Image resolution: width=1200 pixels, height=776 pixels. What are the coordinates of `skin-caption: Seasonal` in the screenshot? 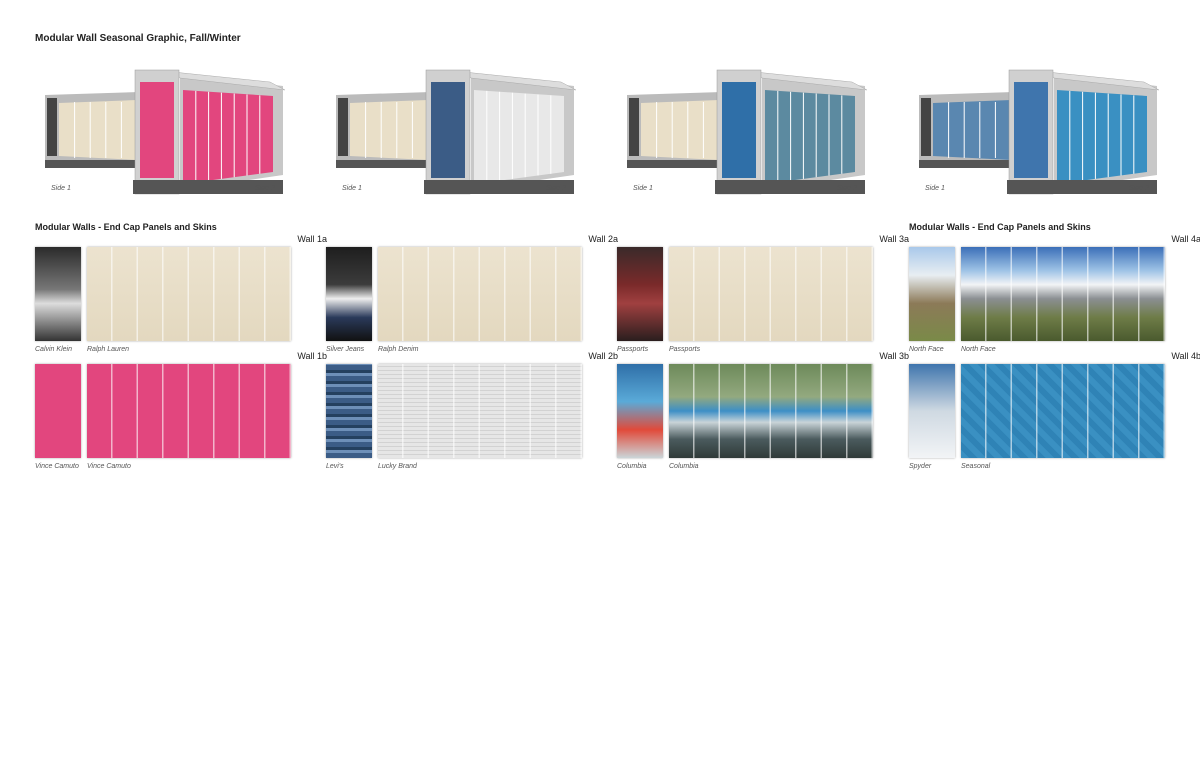 It's located at (976, 466).